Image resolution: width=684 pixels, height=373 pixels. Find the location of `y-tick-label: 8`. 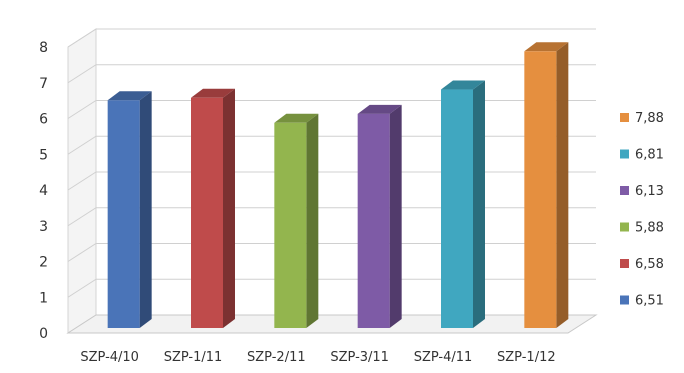

y-tick-label: 8 is located at coordinates (43, 48).